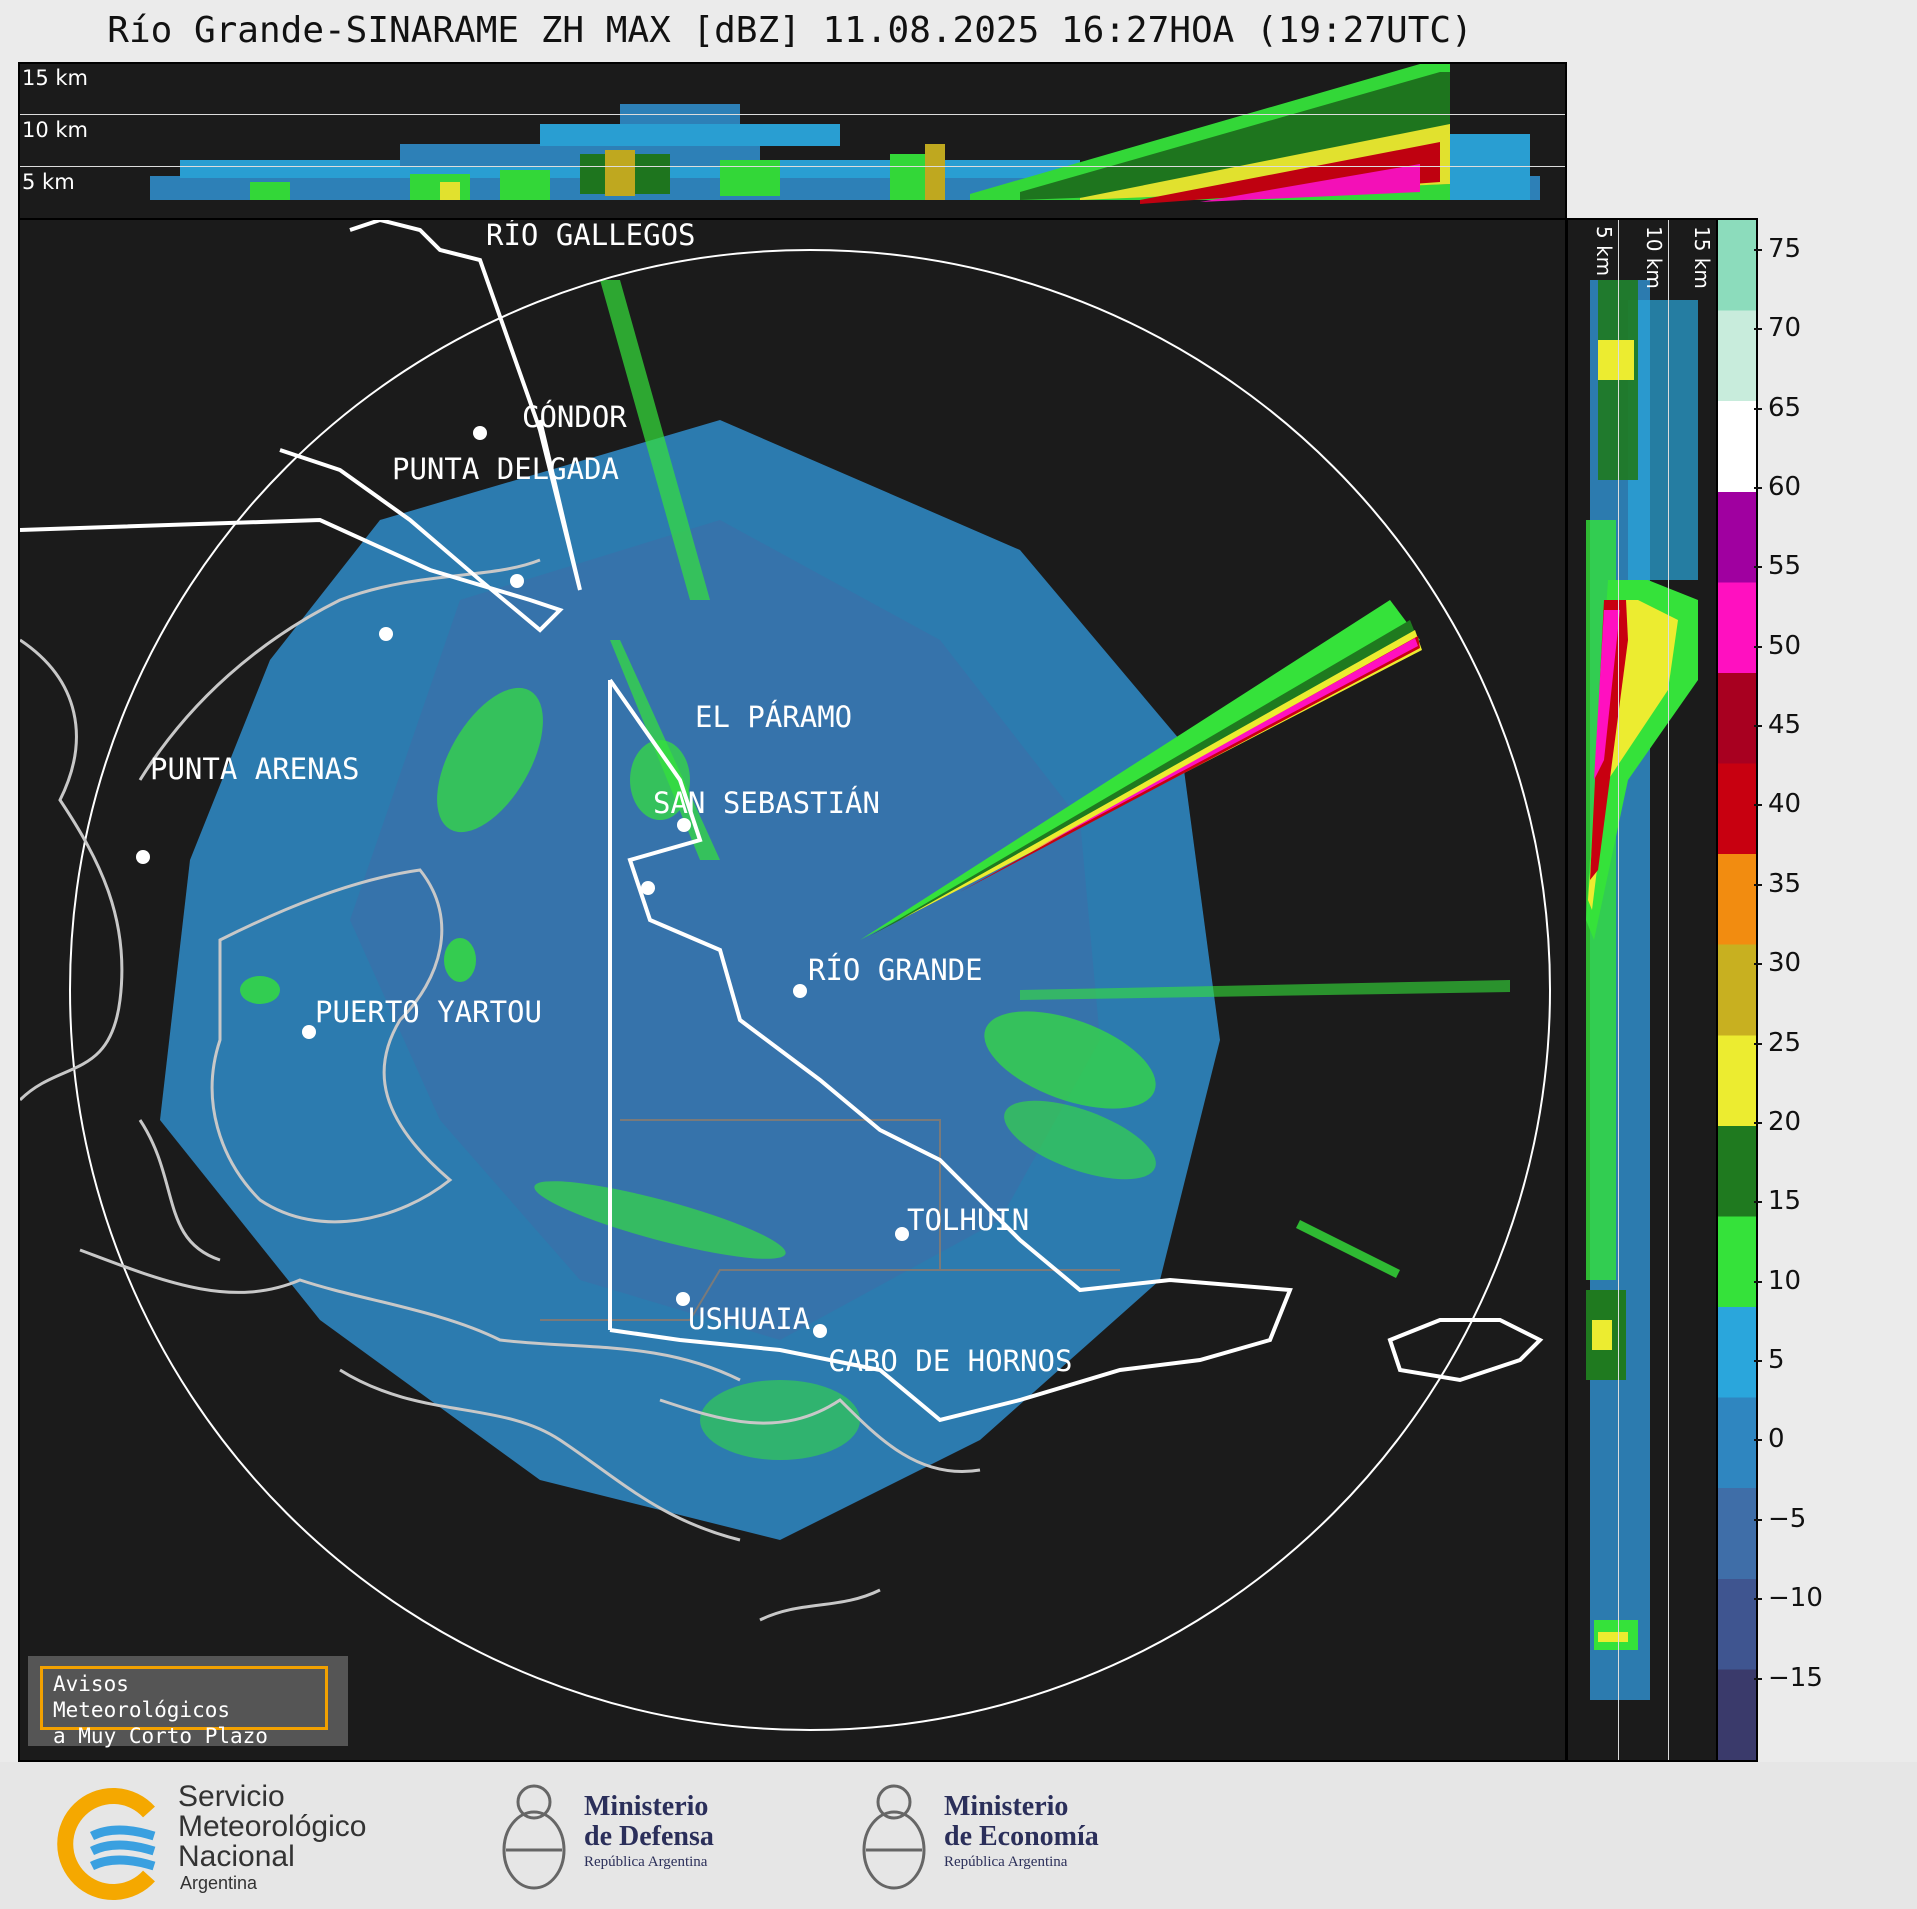 The height and width of the screenshot is (1909, 1917). What do you see at coordinates (683, 1299) in the screenshot?
I see `marker-ushuaia` at bounding box center [683, 1299].